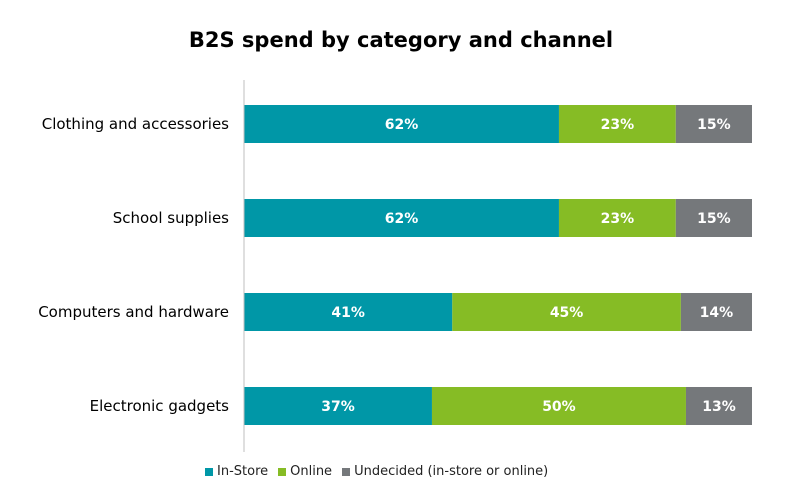  Describe the element at coordinates (401, 40) in the screenshot. I see `chart-title: B2S spend by category and channel` at that location.